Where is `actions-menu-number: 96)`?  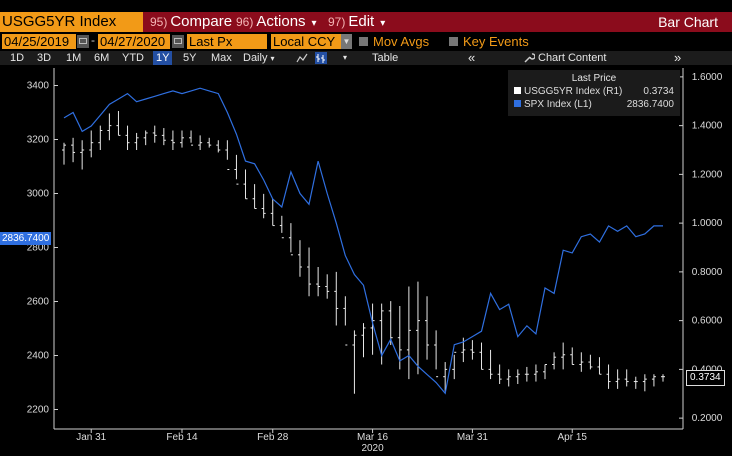 actions-menu-number: 96) is located at coordinates (245, 22).